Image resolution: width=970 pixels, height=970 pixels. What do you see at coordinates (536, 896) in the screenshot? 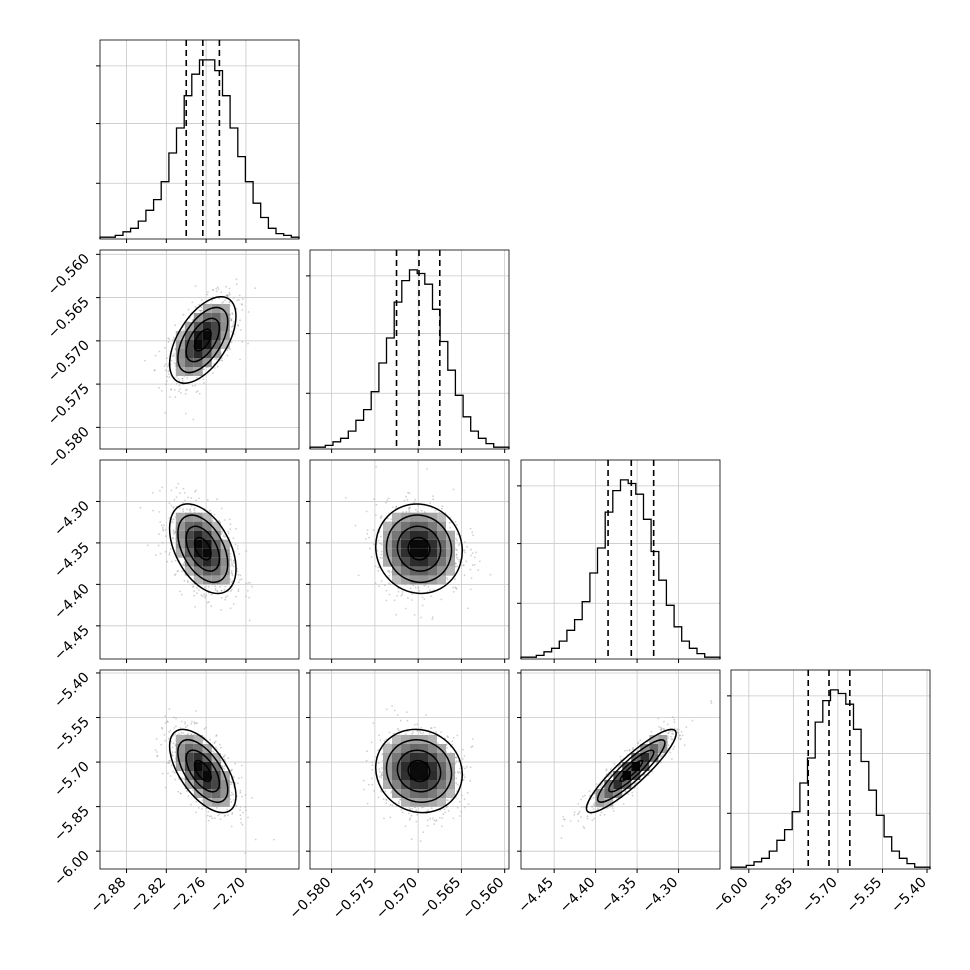
I see `x-tick-label: −4.45` at bounding box center [536, 896].